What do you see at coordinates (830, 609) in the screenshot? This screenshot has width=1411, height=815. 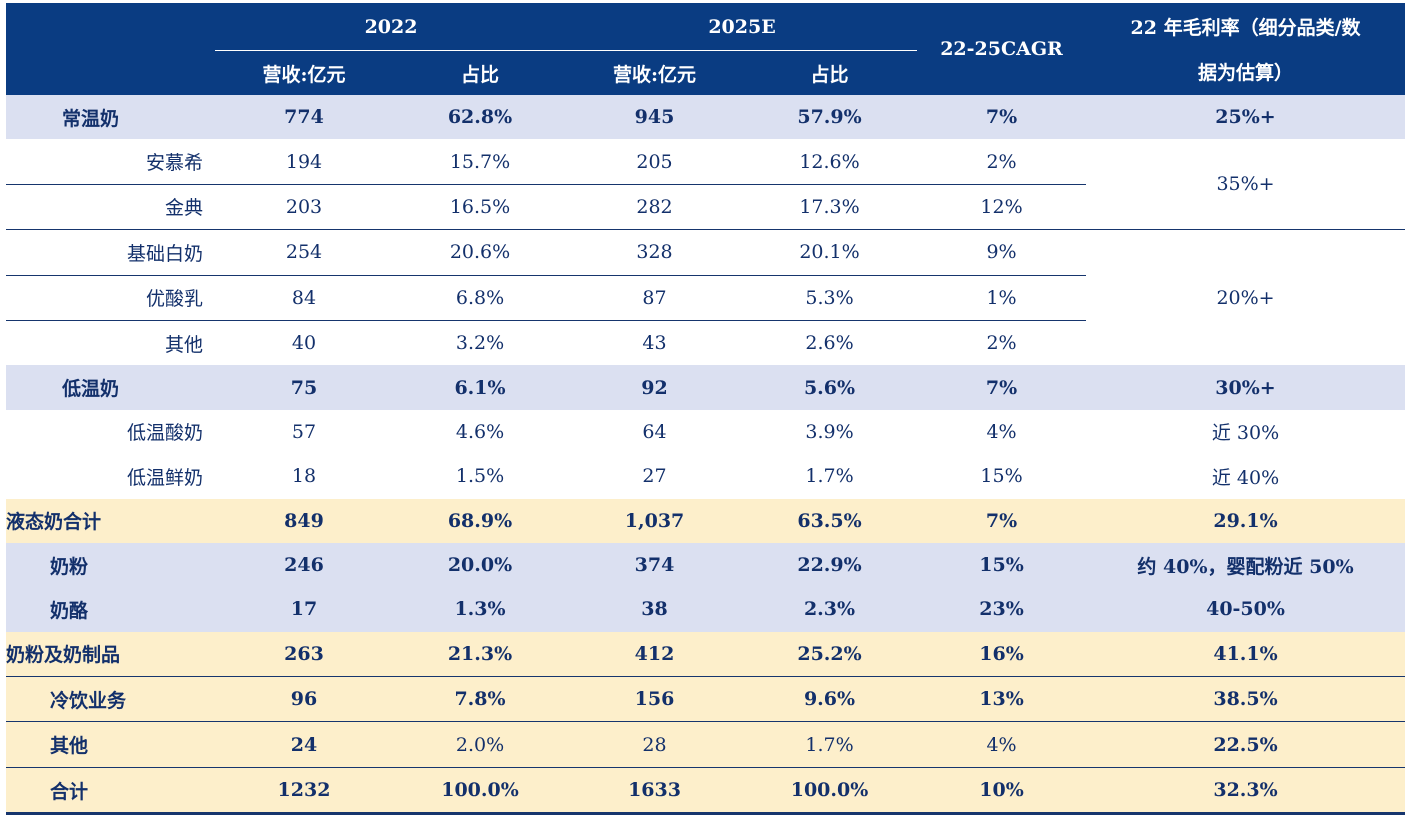 I see `cell-share-2025: 2.3%` at bounding box center [830, 609].